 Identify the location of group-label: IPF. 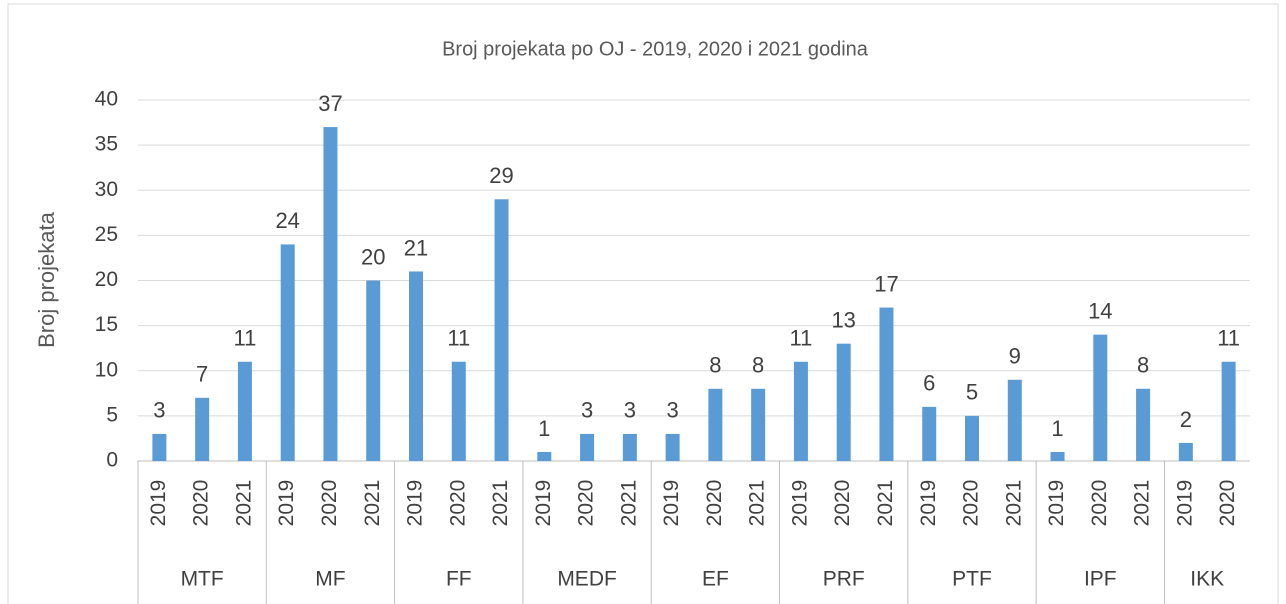
(1100, 579).